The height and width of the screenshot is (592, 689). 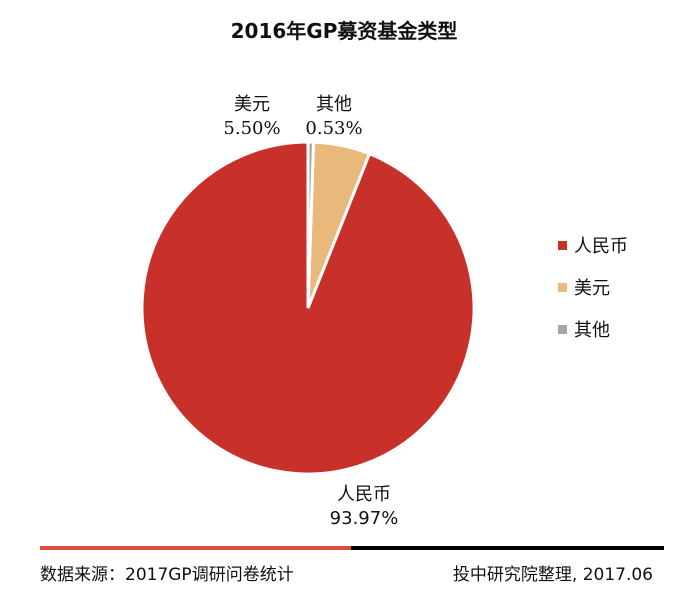 What do you see at coordinates (333, 128) in the screenshot?
I see `slice-value-label-2: 0.53%` at bounding box center [333, 128].